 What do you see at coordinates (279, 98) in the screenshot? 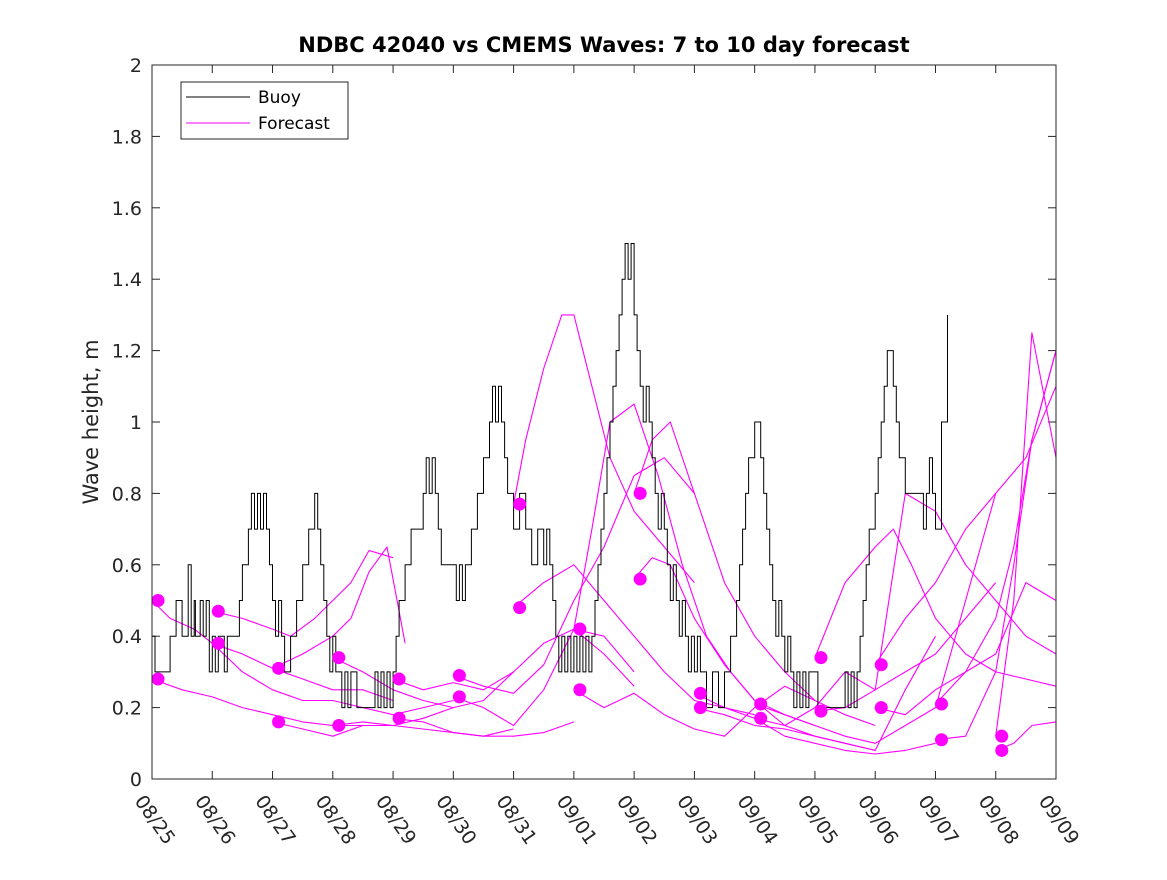
I see `legend-label-buoy: Buoy` at bounding box center [279, 98].